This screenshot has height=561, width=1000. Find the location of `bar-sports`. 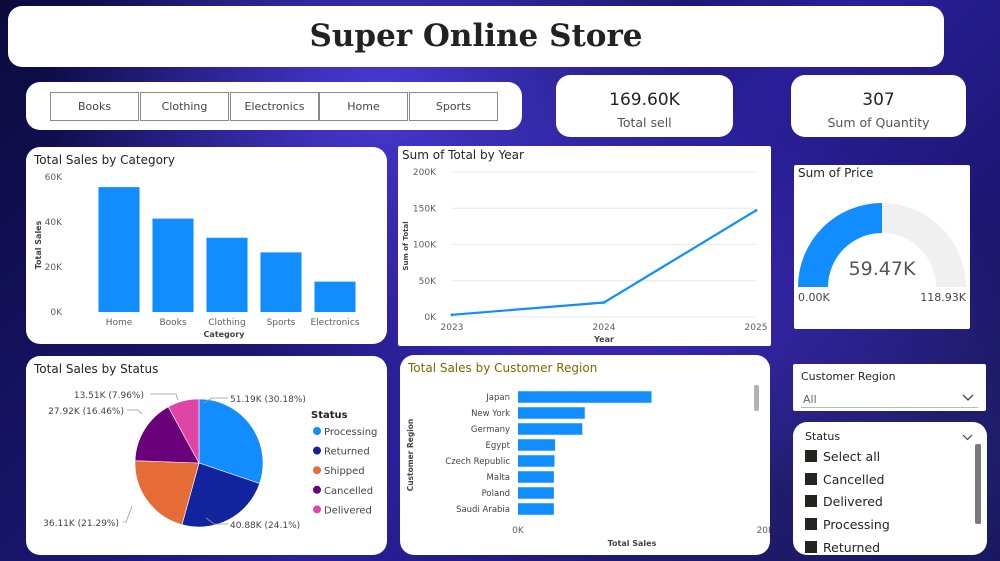

bar-sports is located at coordinates (281, 282).